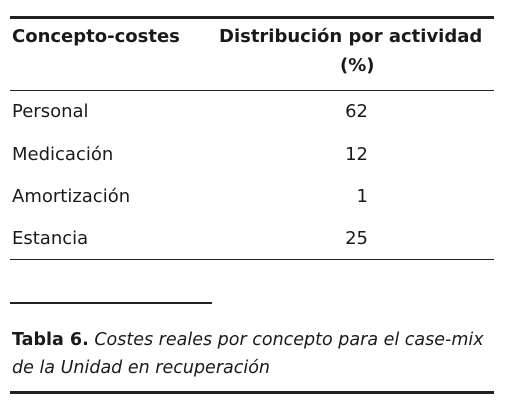  I want to click on header-cell: (%), so click(357, 65).